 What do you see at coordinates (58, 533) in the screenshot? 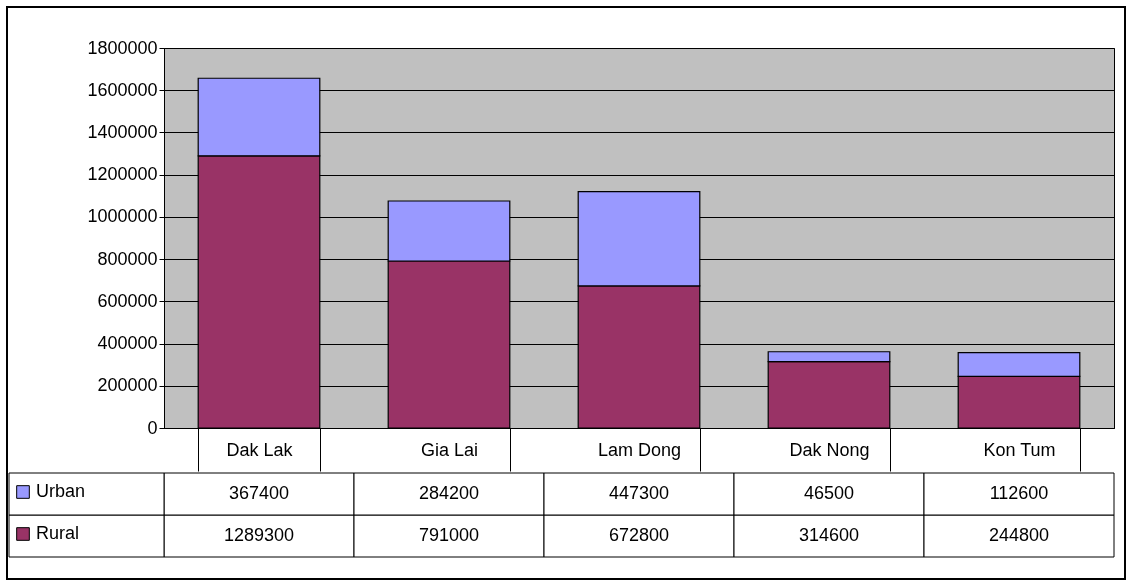
I see `legend-label: Rural` at bounding box center [58, 533].